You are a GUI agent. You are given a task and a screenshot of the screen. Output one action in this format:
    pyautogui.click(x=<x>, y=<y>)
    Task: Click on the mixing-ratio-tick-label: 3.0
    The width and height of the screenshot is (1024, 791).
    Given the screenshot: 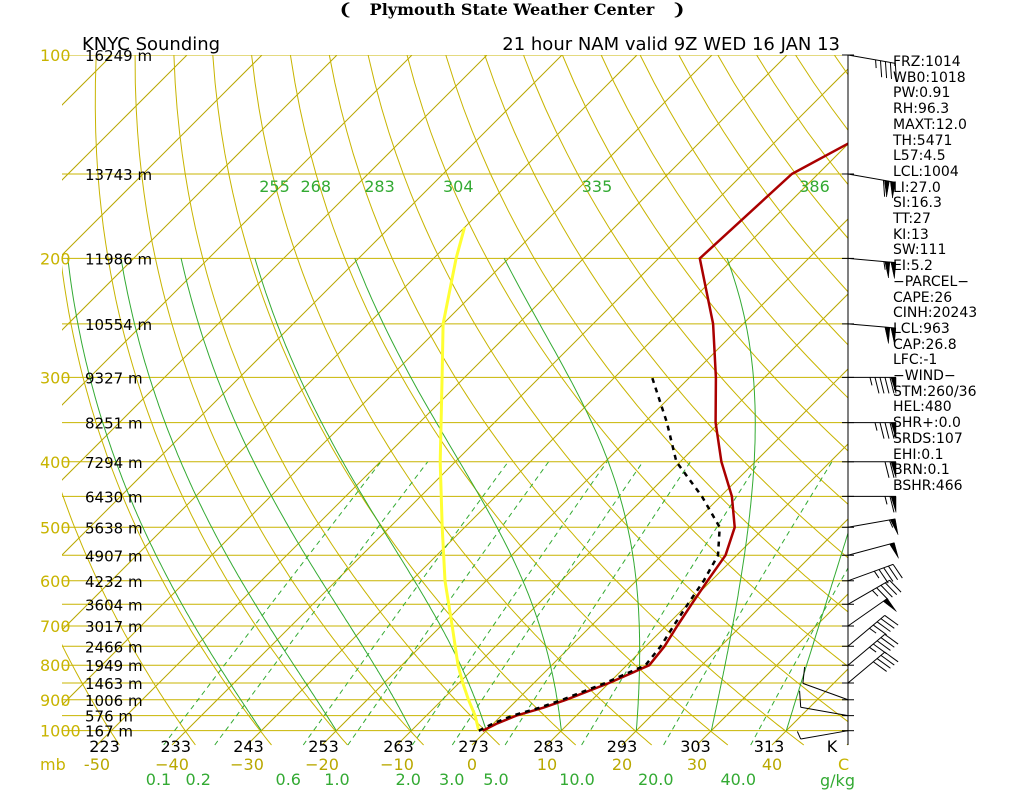 What is the action you would take?
    pyautogui.click(x=451, y=779)
    